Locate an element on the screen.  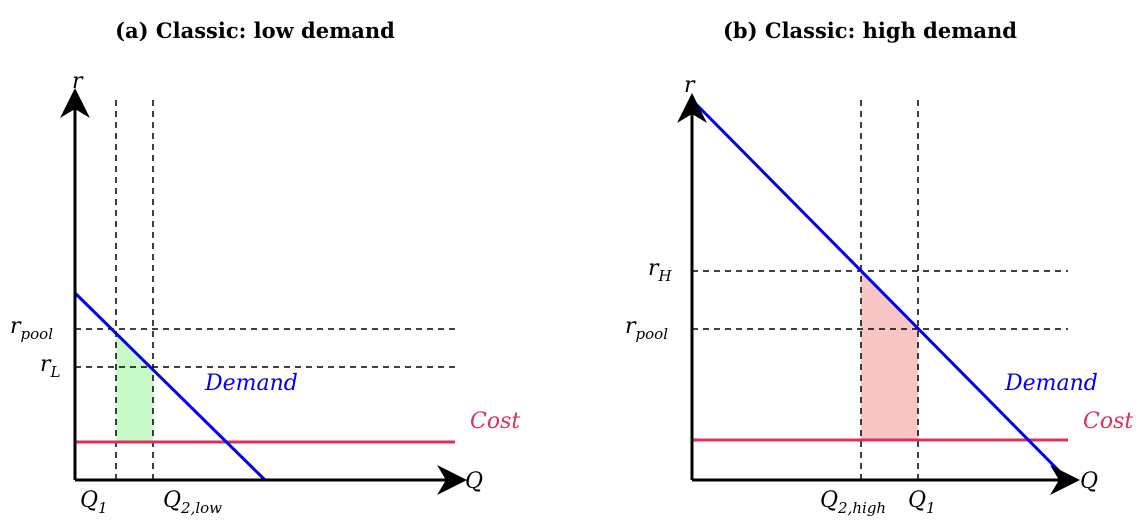
x-label: Q2,low is located at coordinates (192, 502).